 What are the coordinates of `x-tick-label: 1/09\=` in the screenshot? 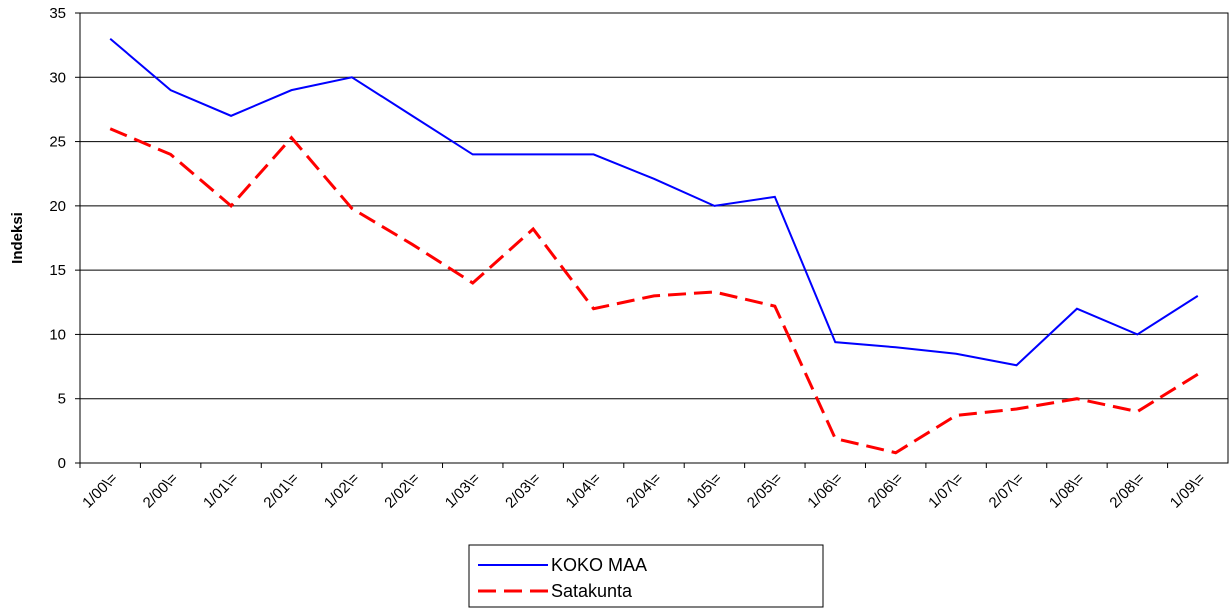 It's located at (1188, 491).